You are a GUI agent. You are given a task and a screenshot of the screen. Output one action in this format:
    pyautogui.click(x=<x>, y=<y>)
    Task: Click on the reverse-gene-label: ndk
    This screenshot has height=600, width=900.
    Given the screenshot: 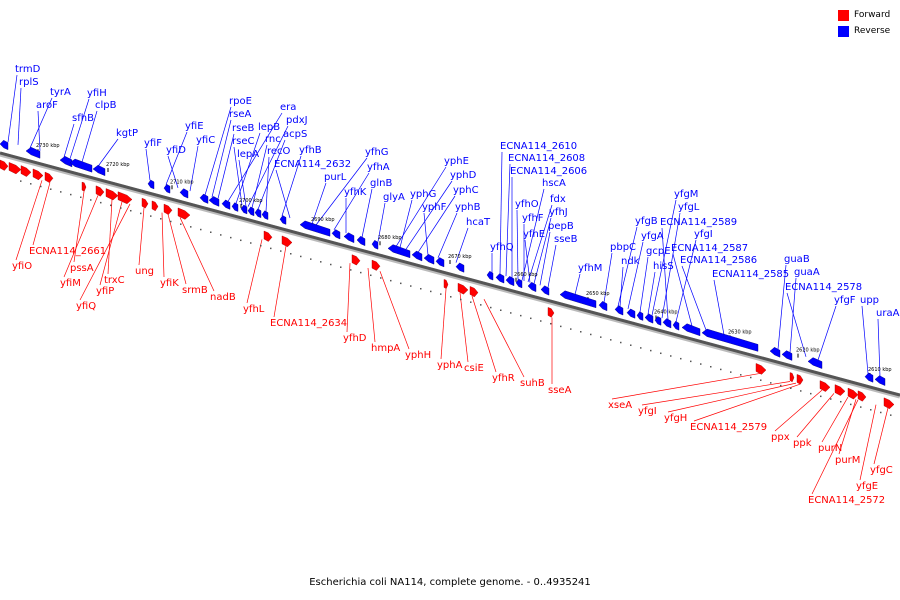 What is the action you would take?
    pyautogui.click(x=630, y=261)
    